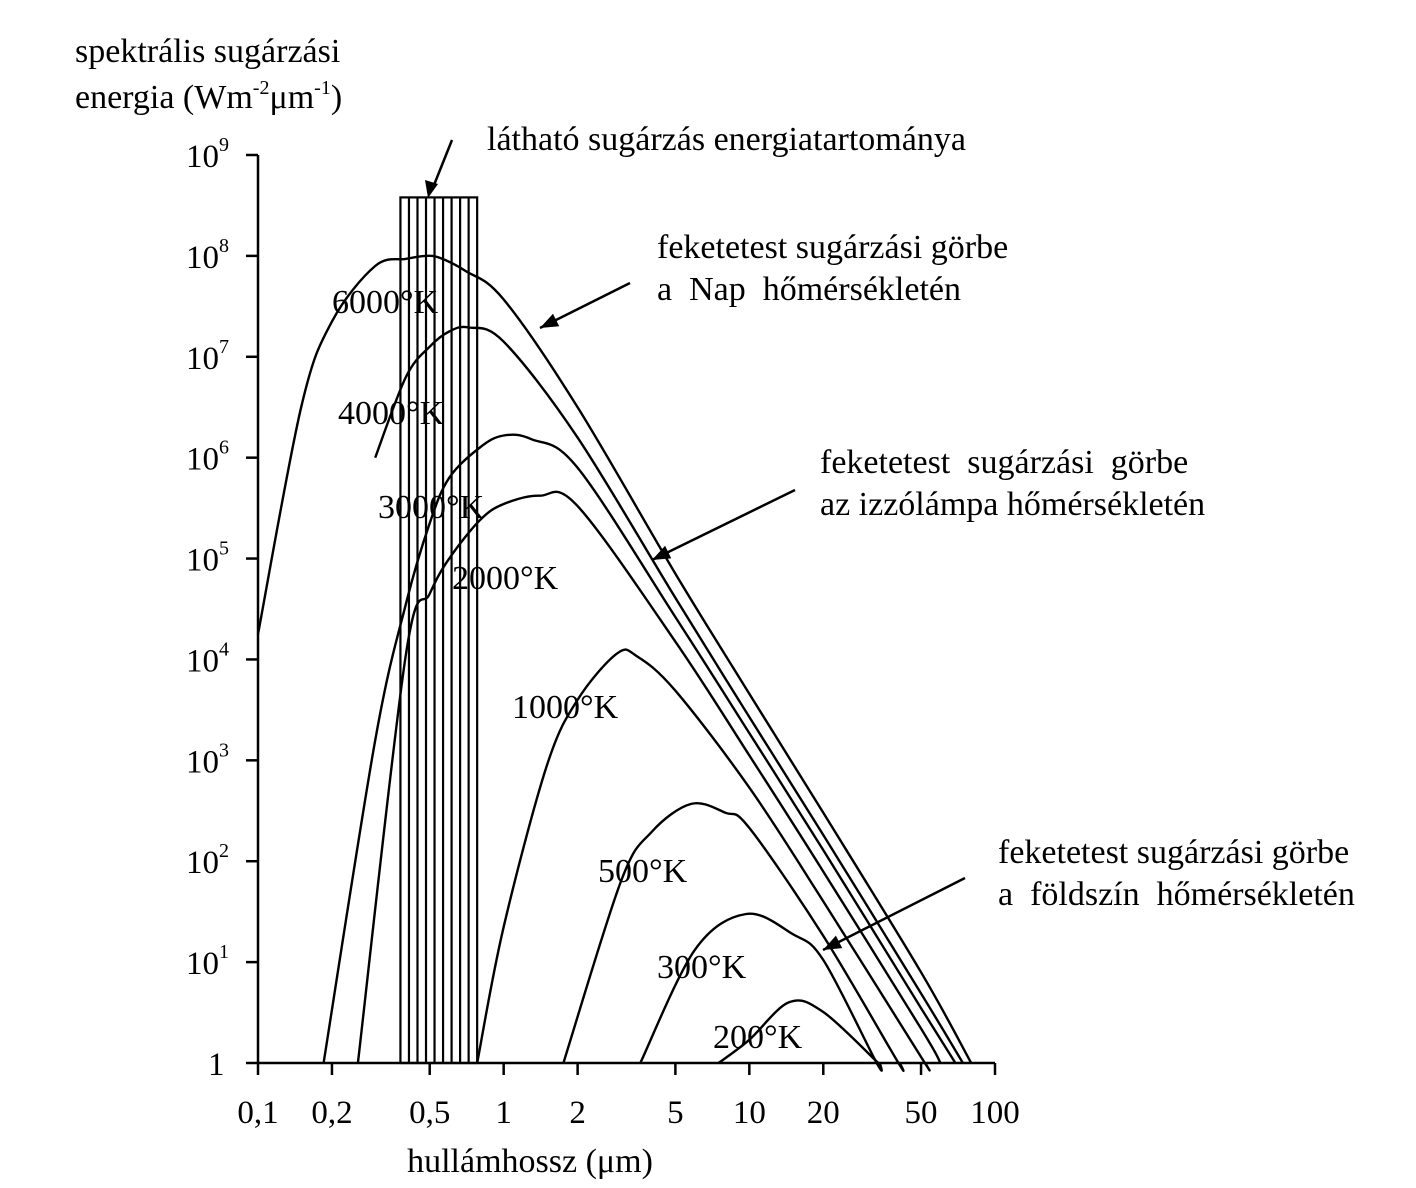 This screenshot has height=1188, width=1416. What do you see at coordinates (429, 1113) in the screenshot?
I see `x-tick-label: 0,5` at bounding box center [429, 1113].